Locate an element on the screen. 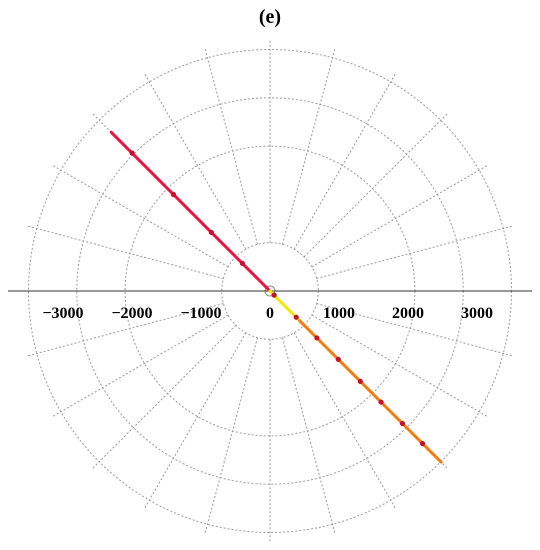 The width and height of the screenshot is (540, 550). x-tick-label: −2000 is located at coordinates (131, 313).